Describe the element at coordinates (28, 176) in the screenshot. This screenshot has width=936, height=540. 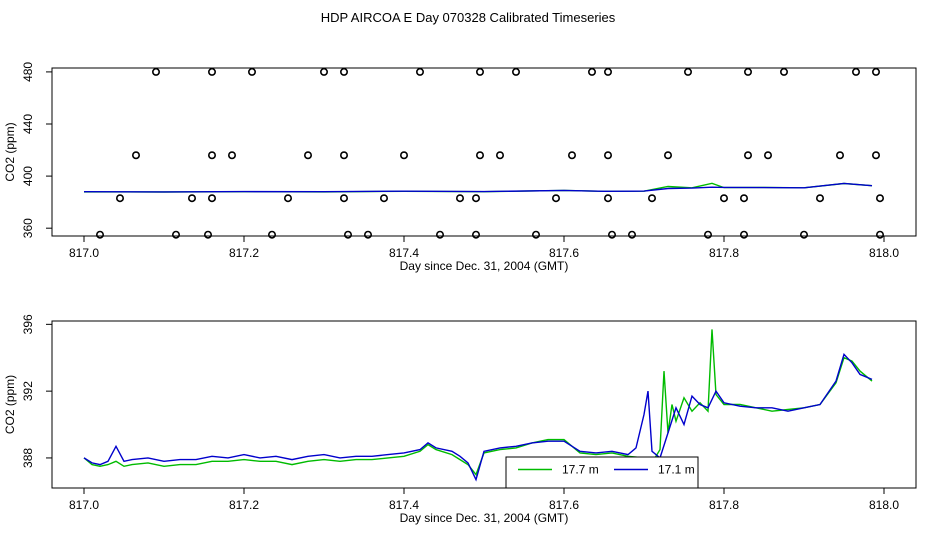
I see `y-tick-label: 400` at that location.